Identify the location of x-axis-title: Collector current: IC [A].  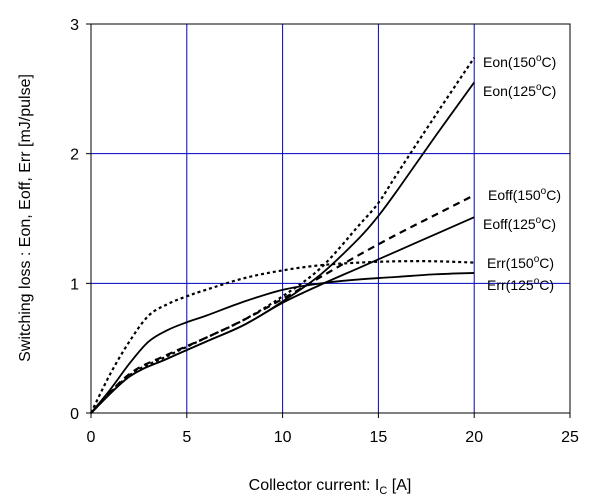
(330, 487).